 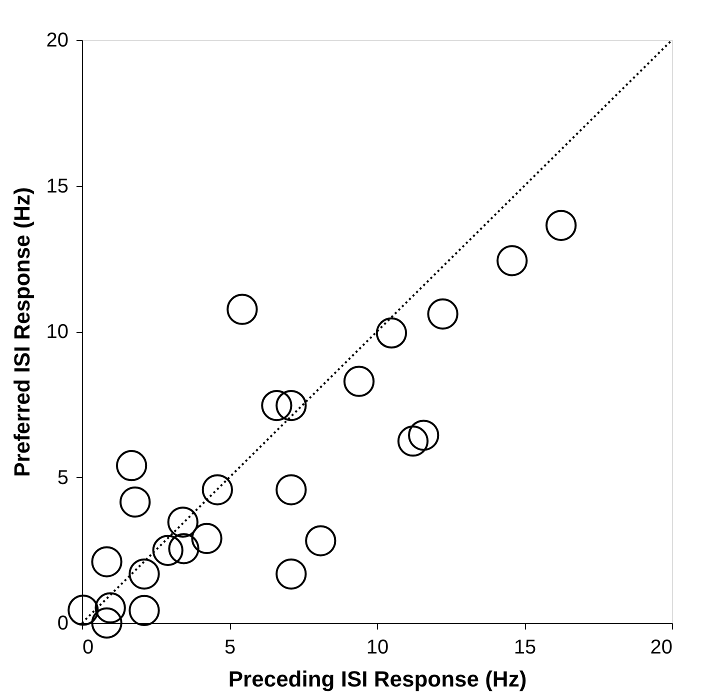 I want to click on x-axis-title: Preceding ISI Response (Hz), so click(x=377, y=679).